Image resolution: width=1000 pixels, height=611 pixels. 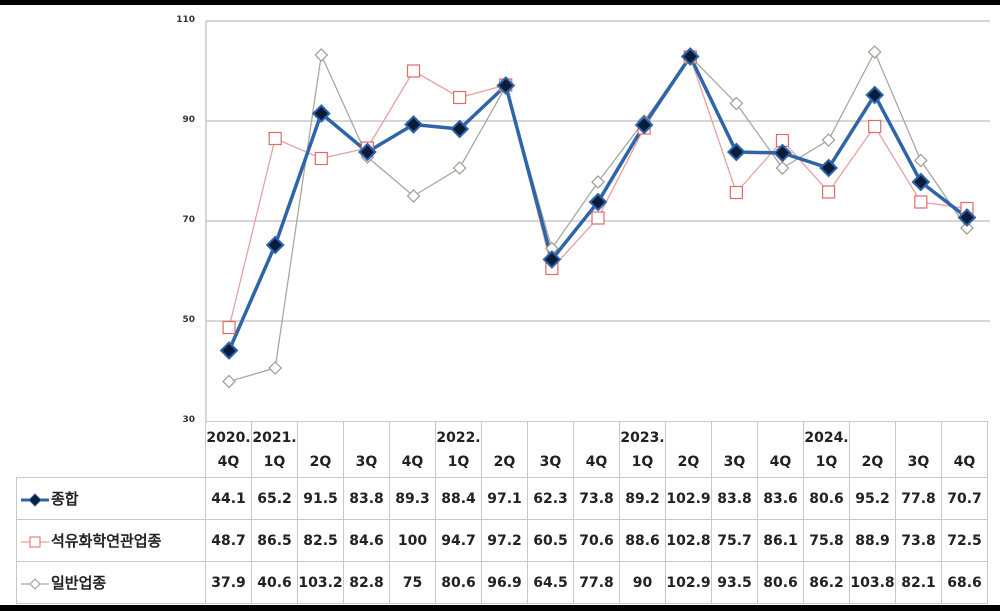 I want to click on table-cell: 95.2, so click(x=872, y=498).